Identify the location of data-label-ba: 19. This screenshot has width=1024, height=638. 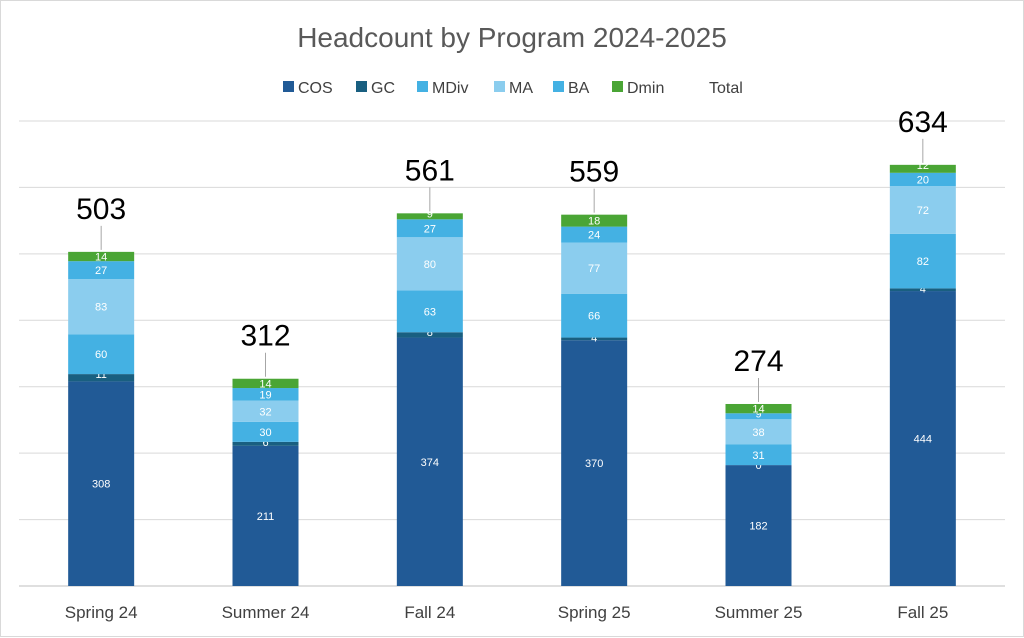
(265, 395).